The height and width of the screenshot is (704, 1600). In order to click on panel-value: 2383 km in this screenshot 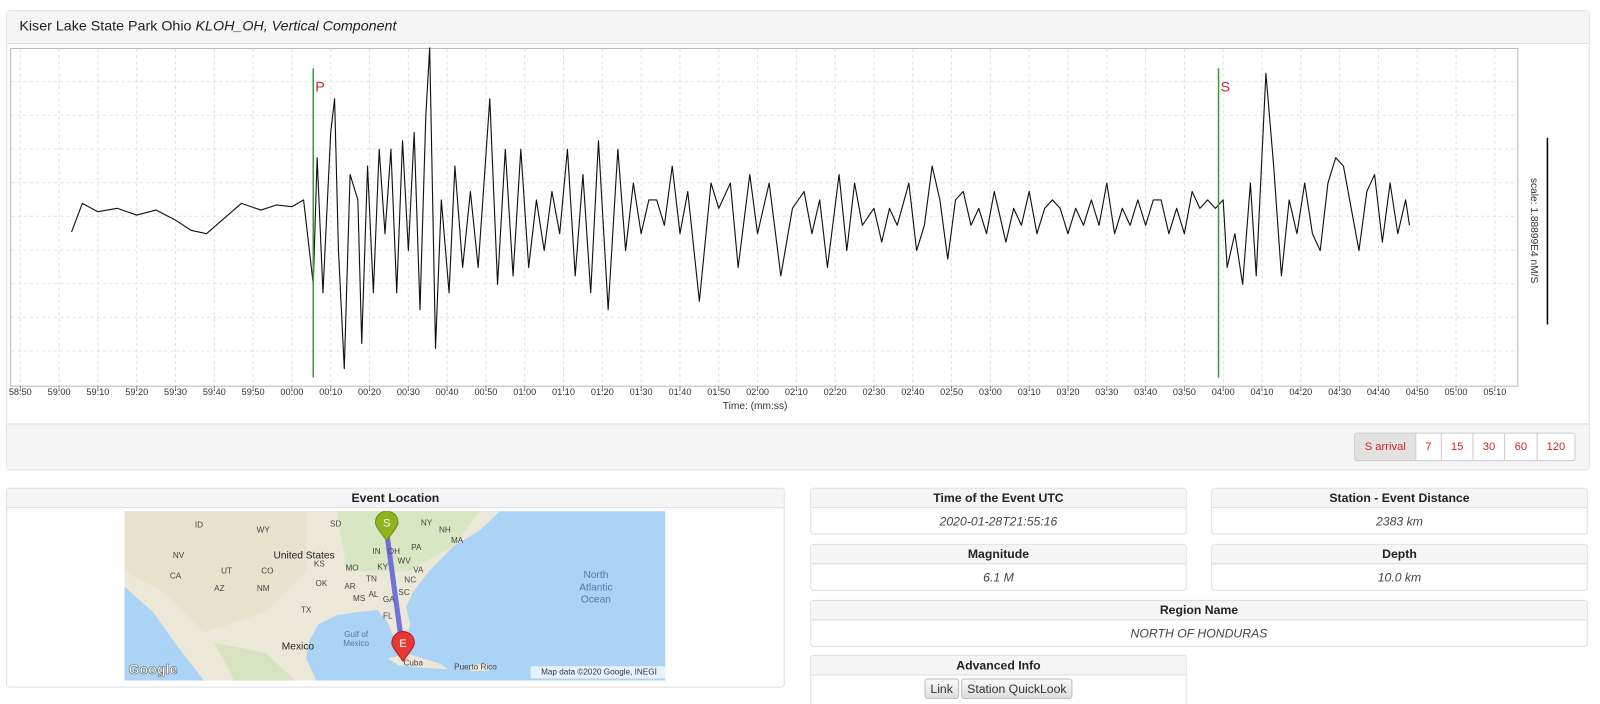, I will do `click(1399, 521)`.